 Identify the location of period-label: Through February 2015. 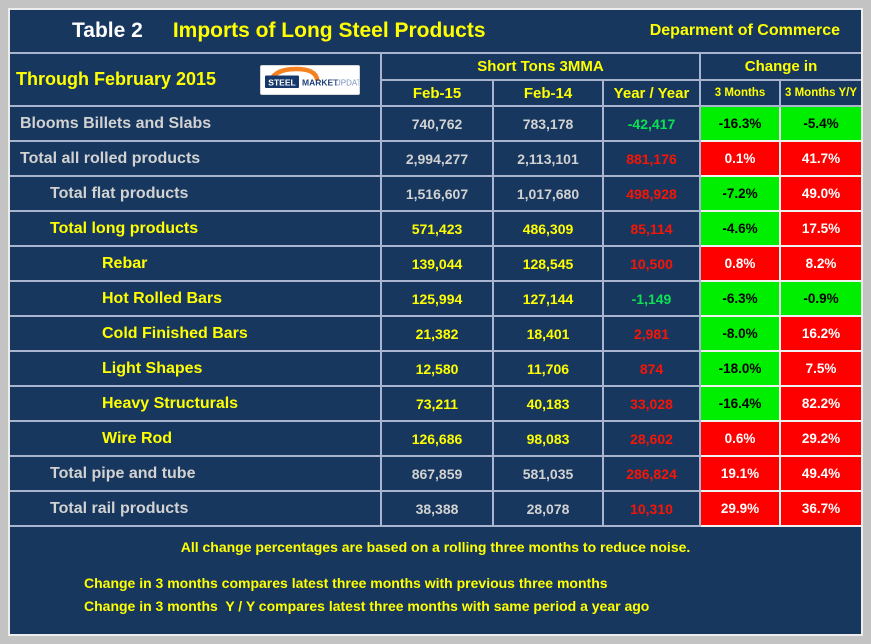
(116, 79).